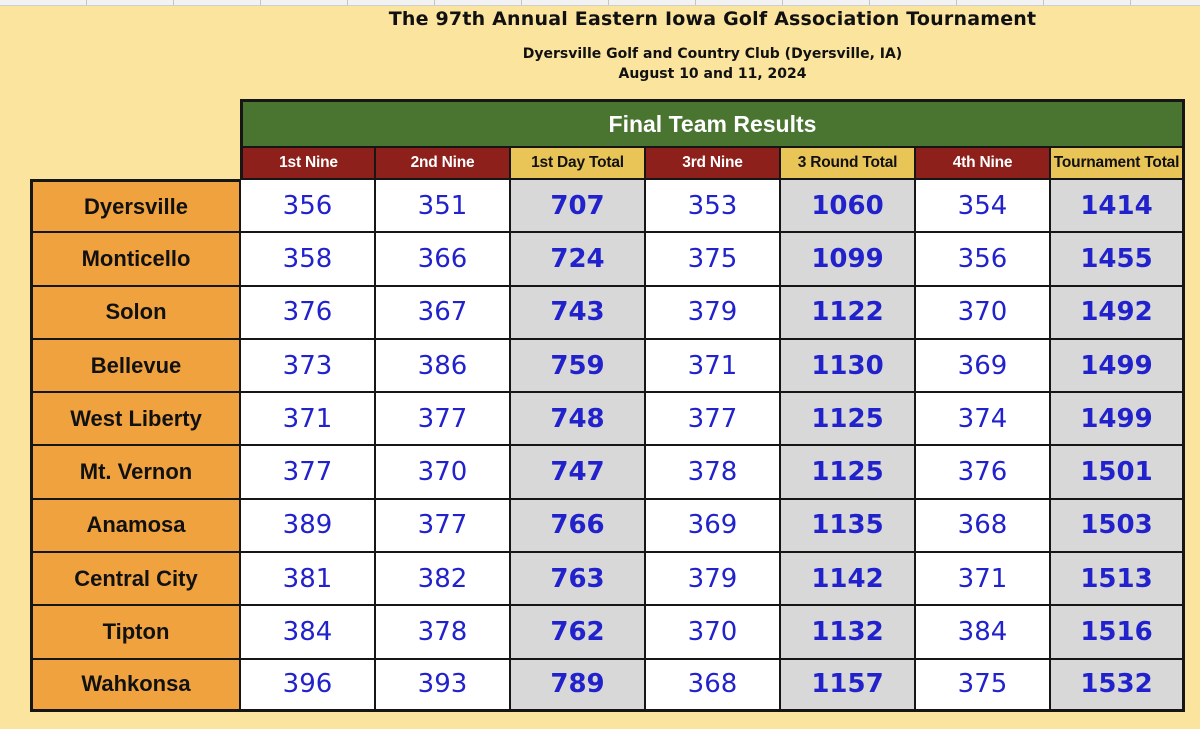 This screenshot has width=1200, height=729. What do you see at coordinates (847, 365) in the screenshot?
I see `score-cell-3-round-total: 1130` at bounding box center [847, 365].